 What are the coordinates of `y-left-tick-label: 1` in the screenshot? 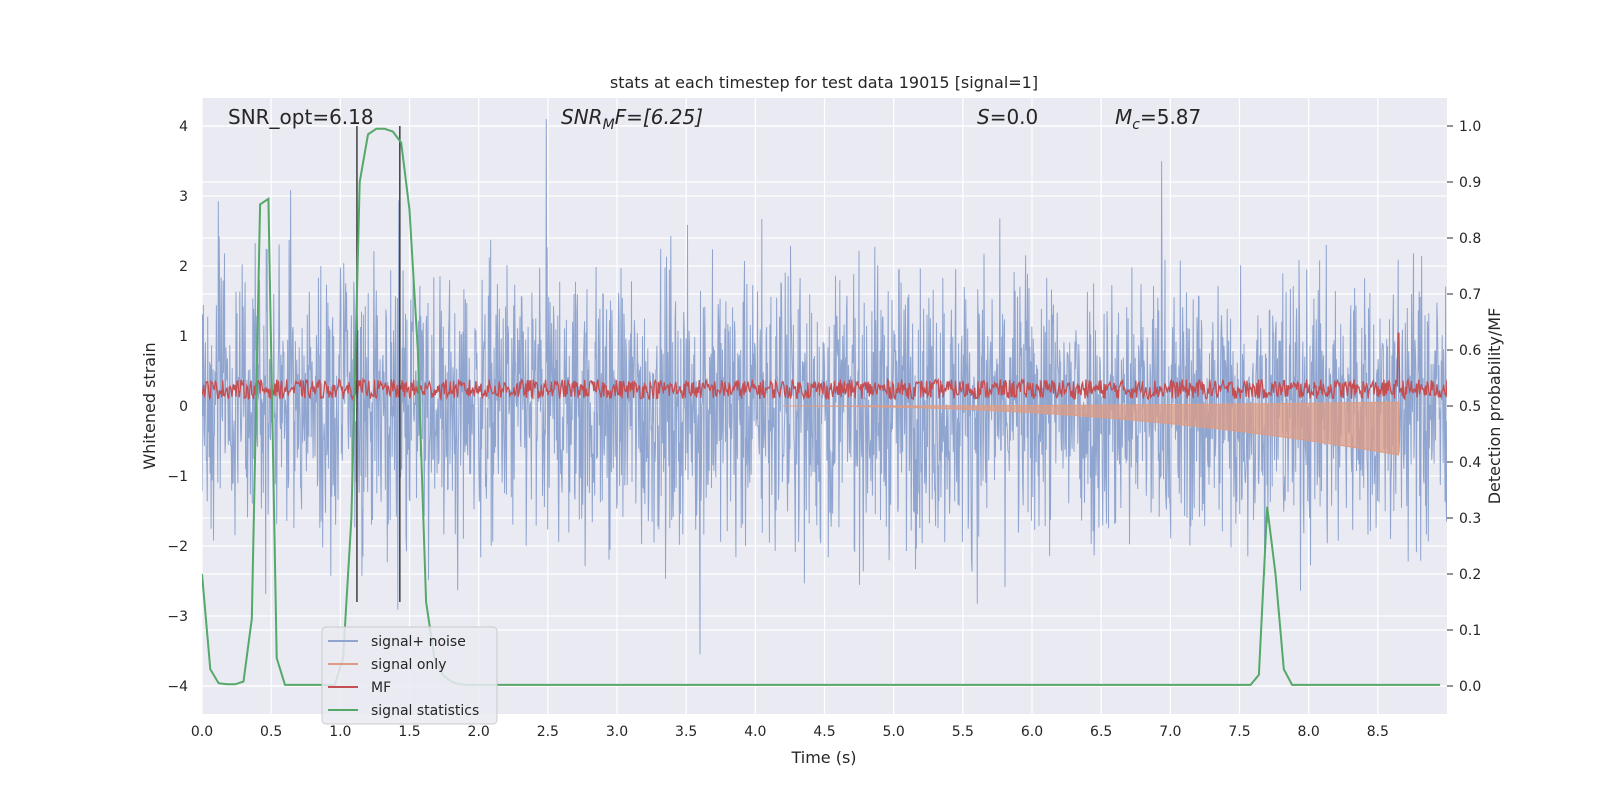 It's located at (183, 337).